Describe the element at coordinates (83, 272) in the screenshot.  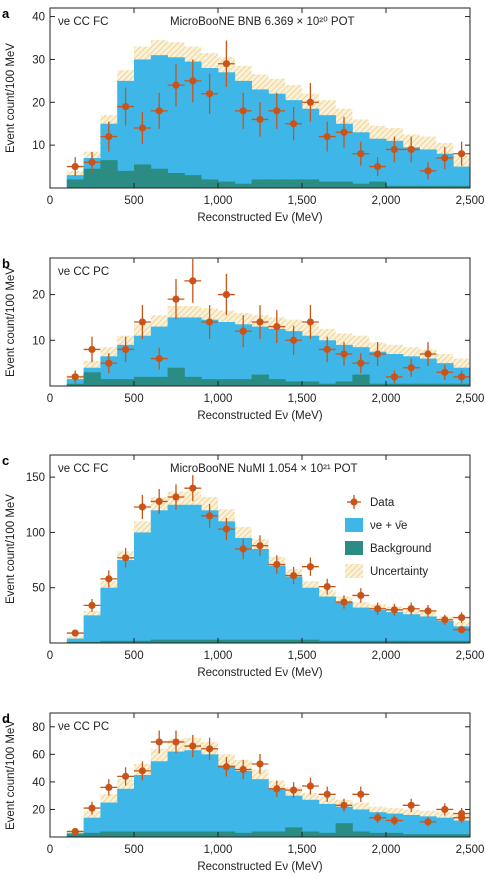
I see `channel-annotation: νe CC PC` at that location.